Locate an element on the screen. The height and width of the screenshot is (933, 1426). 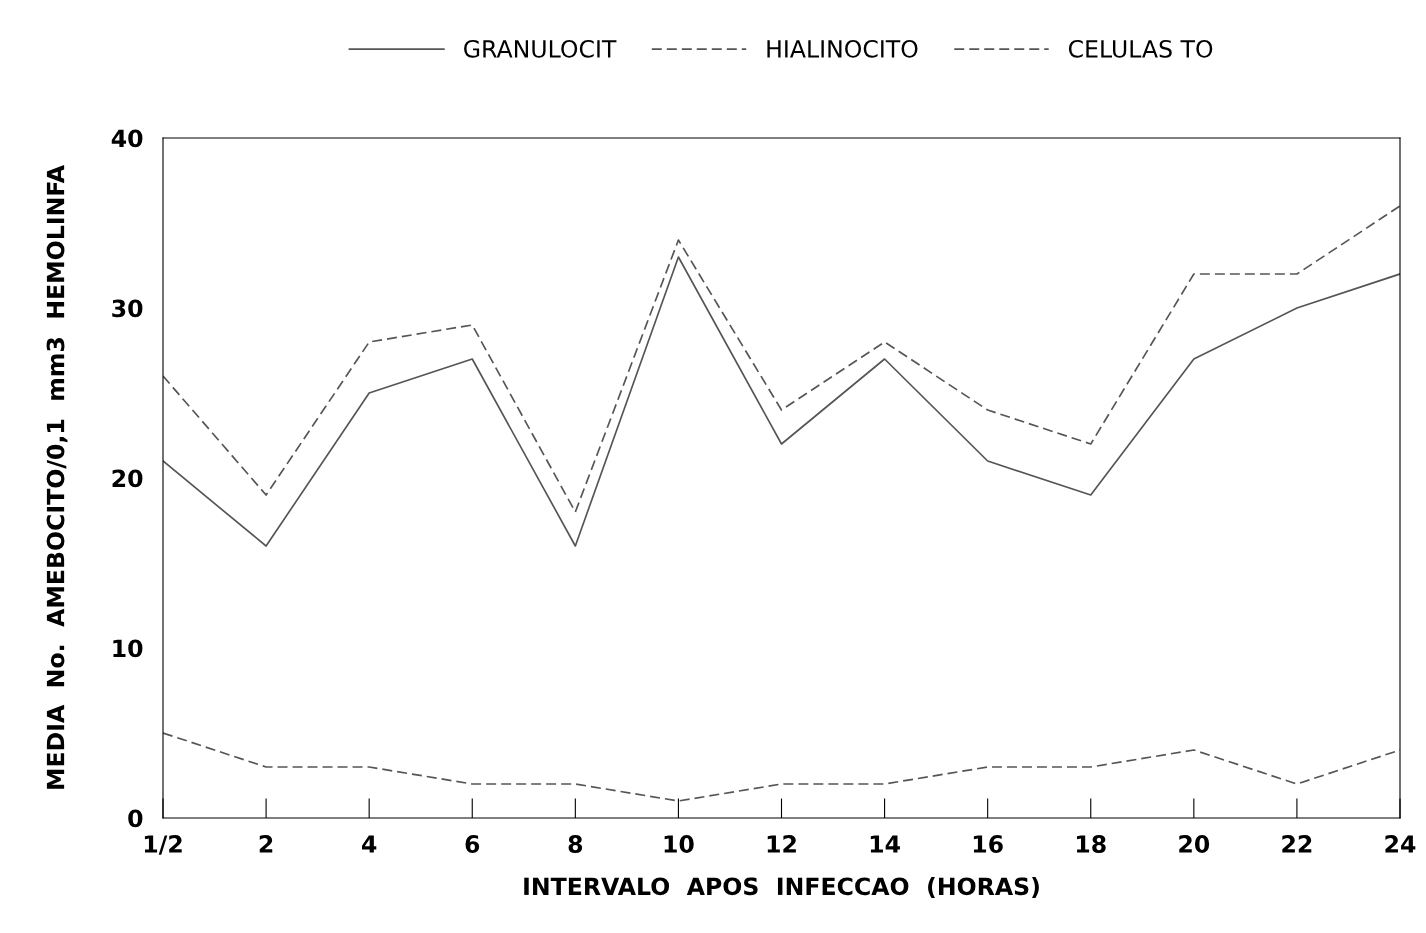
x-tick-label: 2 is located at coordinates (266, 844).